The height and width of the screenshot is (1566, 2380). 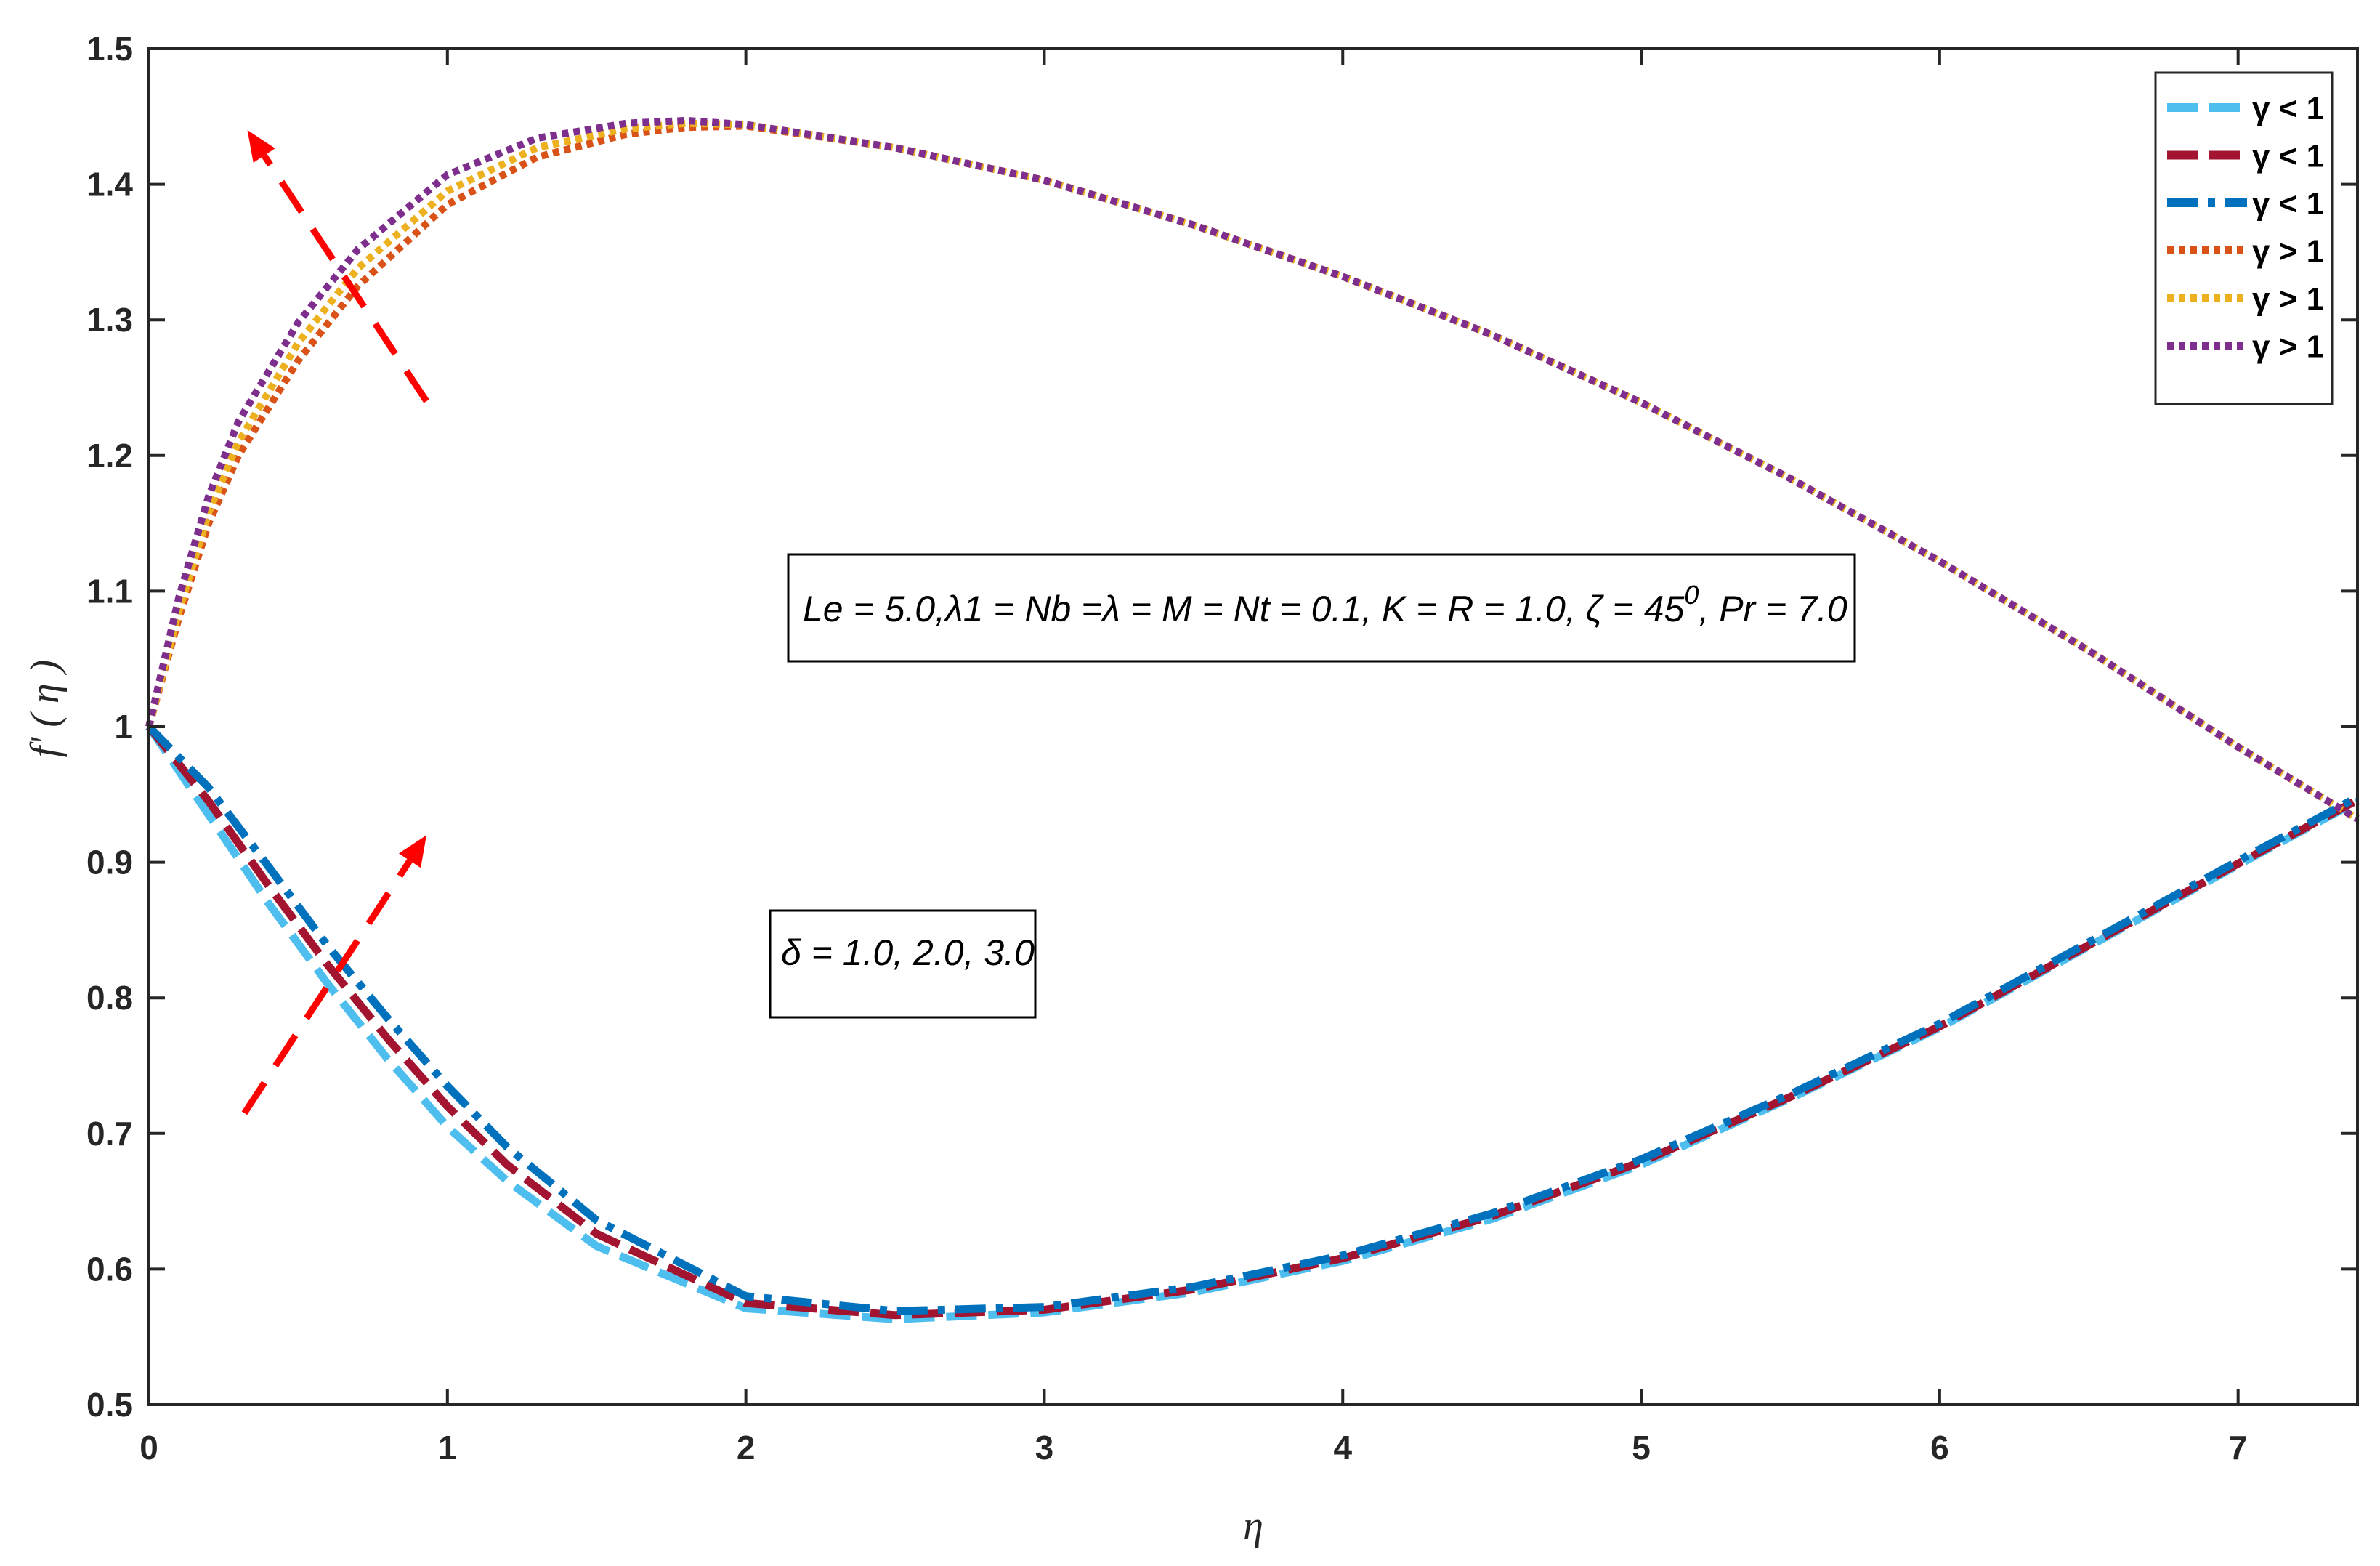 What do you see at coordinates (2288, 252) in the screenshot?
I see `legend-label-4: γ > 1` at bounding box center [2288, 252].